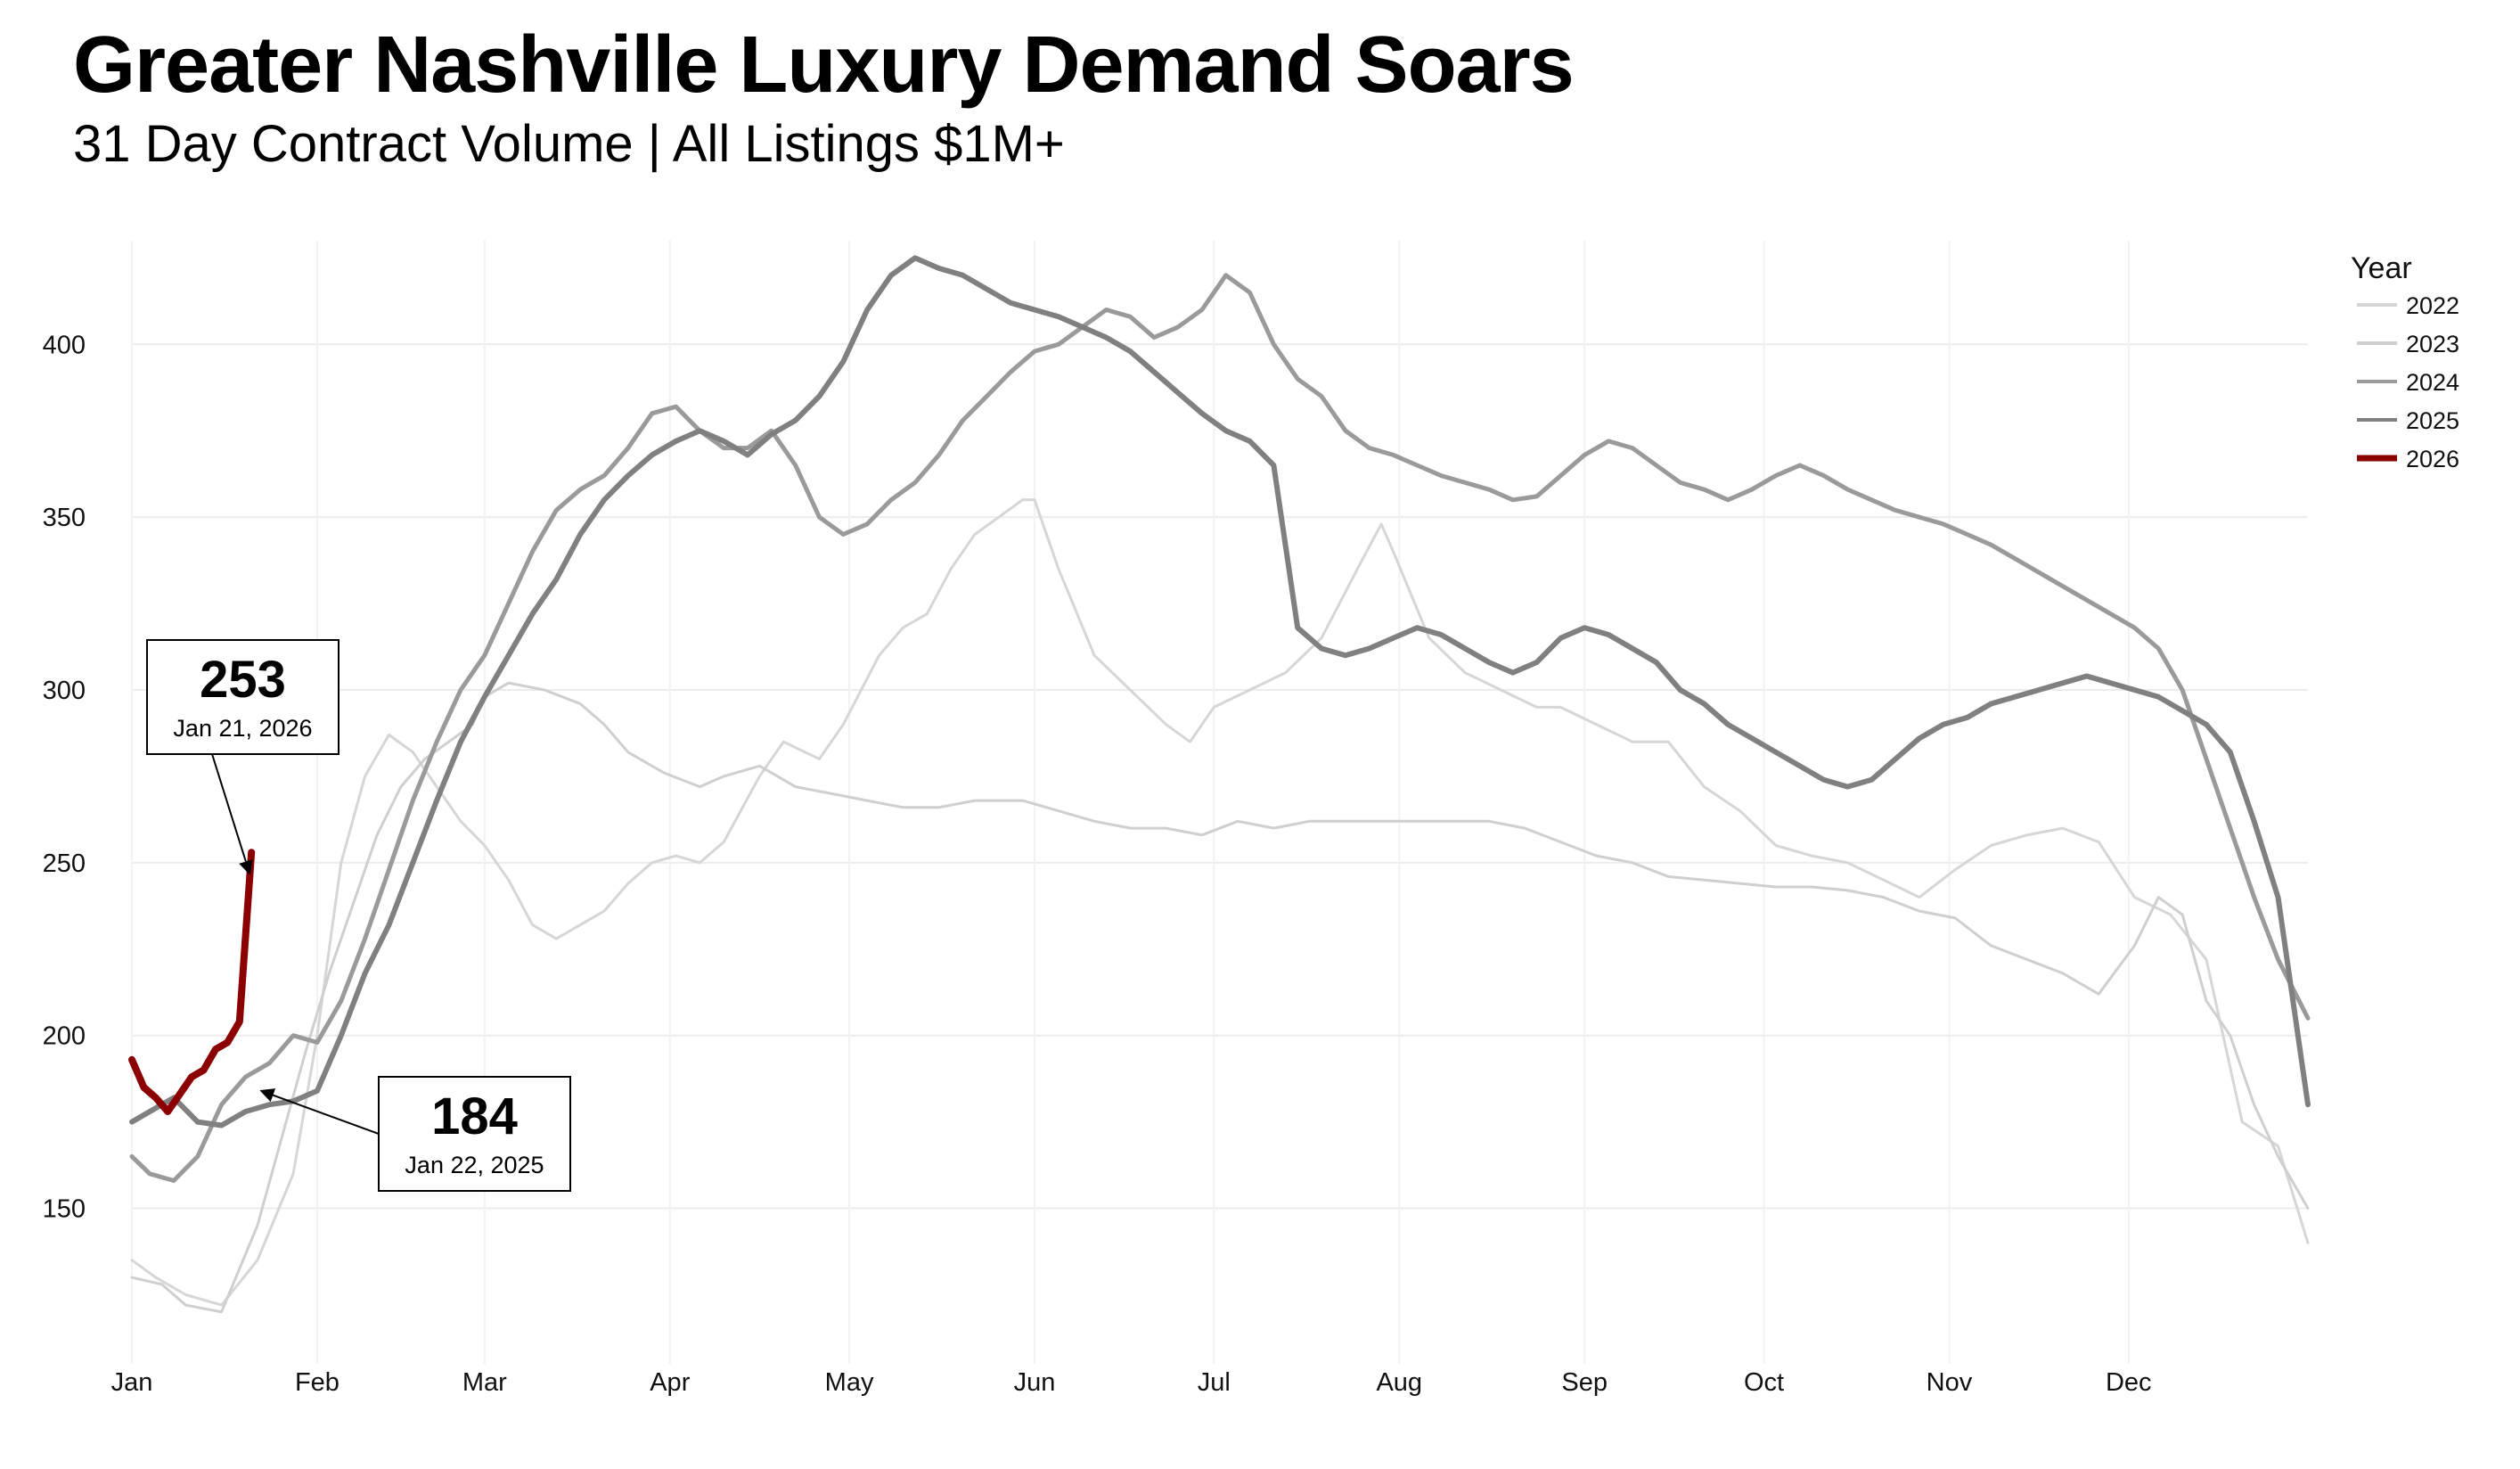 The height and width of the screenshot is (1469, 2520). What do you see at coordinates (1764, 1382) in the screenshot?
I see `x-tick-label: Oct` at bounding box center [1764, 1382].